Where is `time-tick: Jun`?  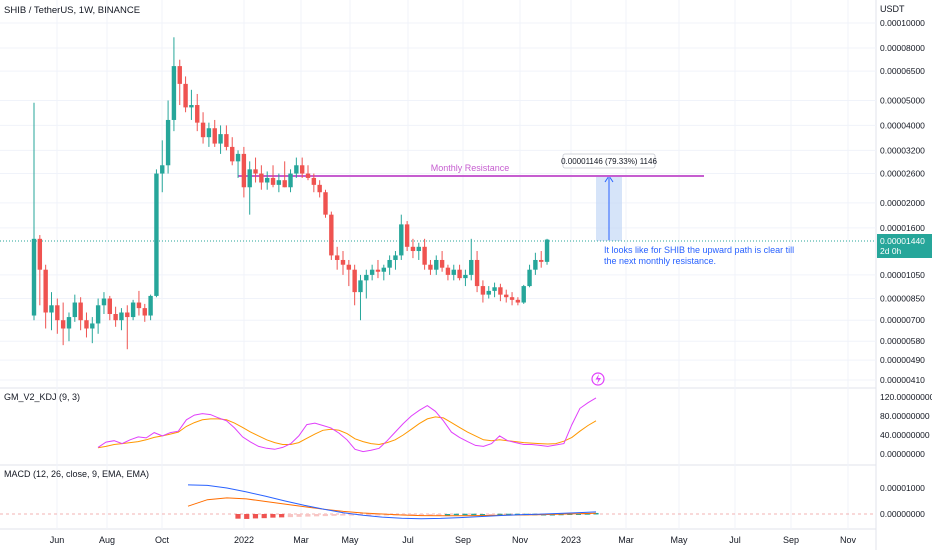 time-tick: Jun is located at coordinates (57, 540).